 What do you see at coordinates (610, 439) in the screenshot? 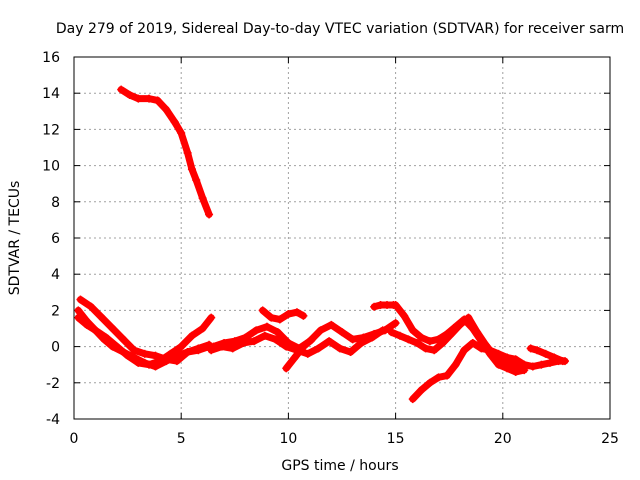
I see `x-tick-label: 25` at bounding box center [610, 439].